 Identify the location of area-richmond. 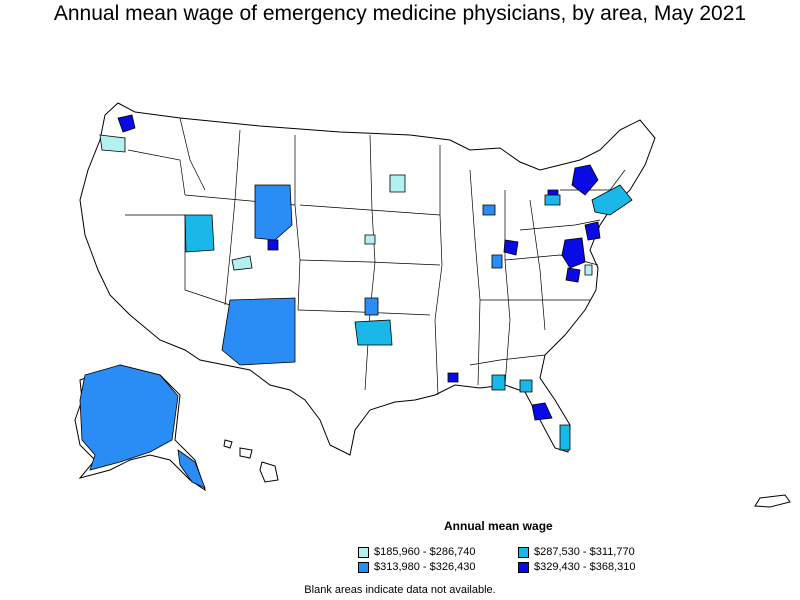
(573, 275).